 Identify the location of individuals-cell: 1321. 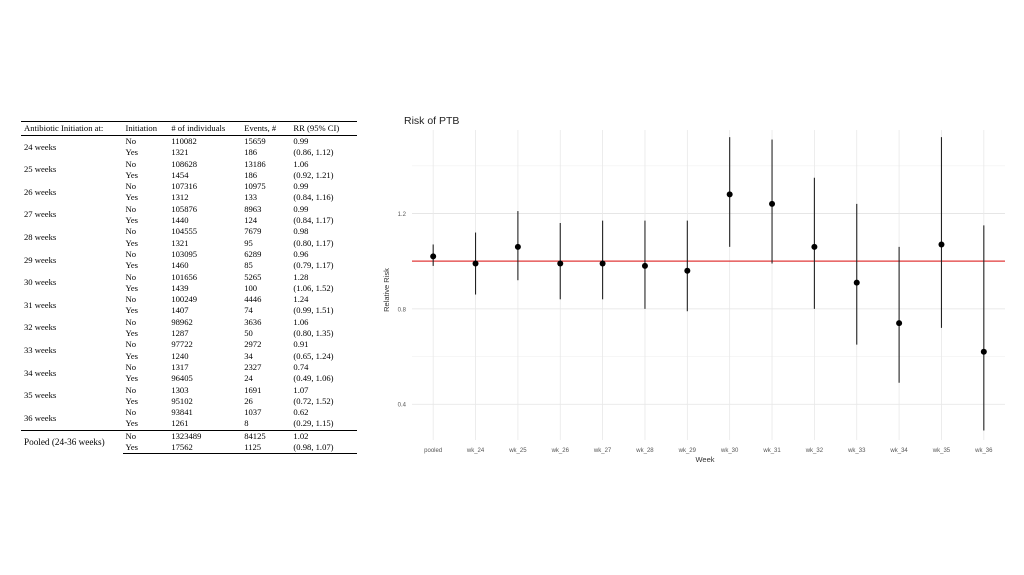
(180, 242).